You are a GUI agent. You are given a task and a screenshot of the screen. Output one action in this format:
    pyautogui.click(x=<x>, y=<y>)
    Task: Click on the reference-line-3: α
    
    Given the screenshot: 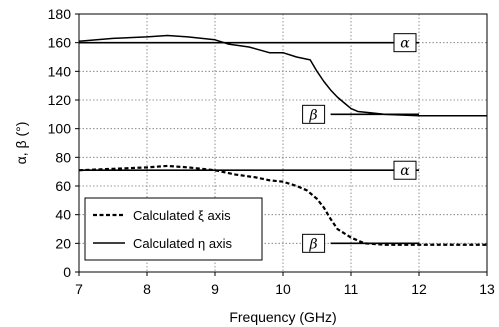 What is the action you would take?
    pyautogui.click(x=249, y=170)
    